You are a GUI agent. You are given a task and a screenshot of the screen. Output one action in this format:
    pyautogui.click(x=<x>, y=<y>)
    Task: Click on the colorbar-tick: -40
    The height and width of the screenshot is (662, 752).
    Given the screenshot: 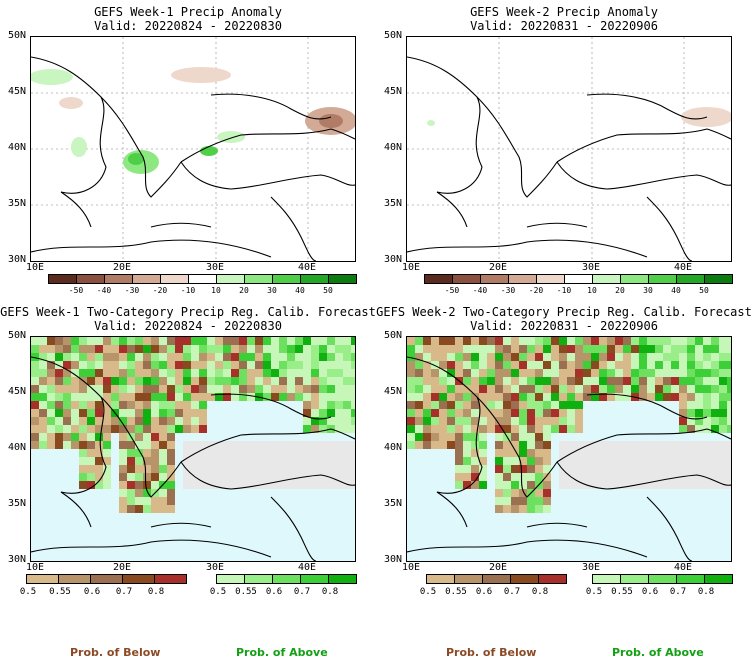 What is the action you would take?
    pyautogui.click(x=480, y=290)
    